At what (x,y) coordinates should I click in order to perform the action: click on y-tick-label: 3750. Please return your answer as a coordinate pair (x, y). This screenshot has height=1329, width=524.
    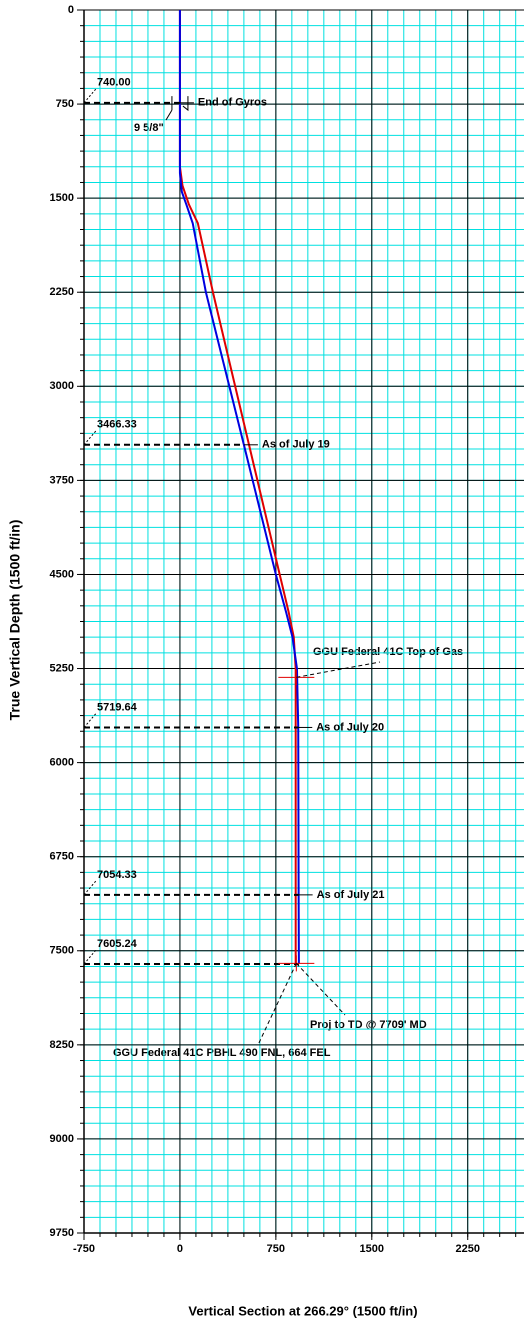
    Looking at the image, I should click on (62, 480).